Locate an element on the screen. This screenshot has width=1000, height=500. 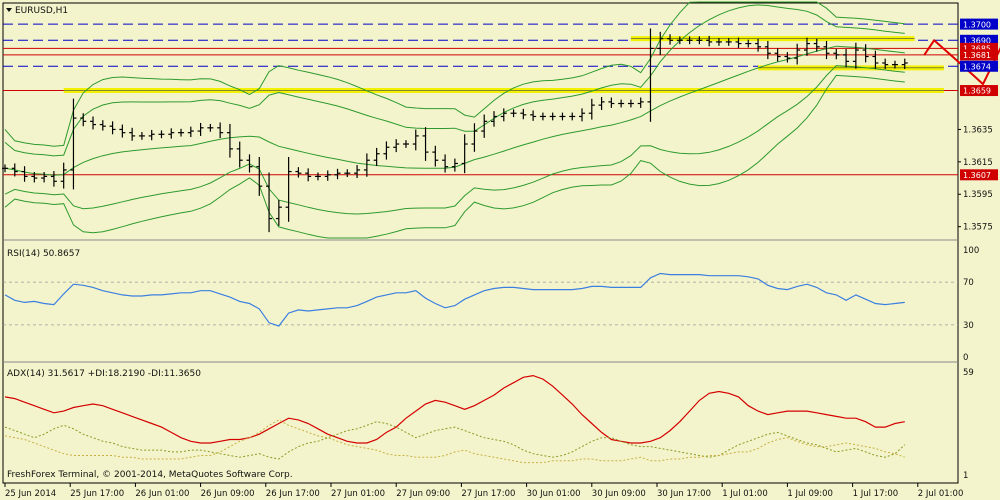
adx-tick-label: 59 is located at coordinates (968, 373).